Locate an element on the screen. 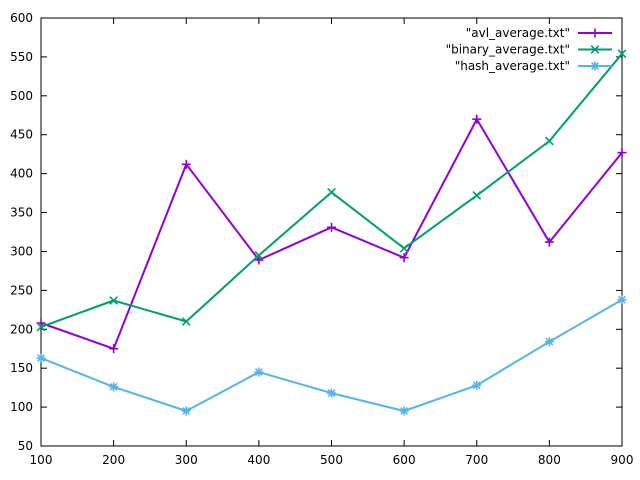 The width and height of the screenshot is (640, 480). legend-item: "avl_average.txt" is located at coordinates (539, 33).